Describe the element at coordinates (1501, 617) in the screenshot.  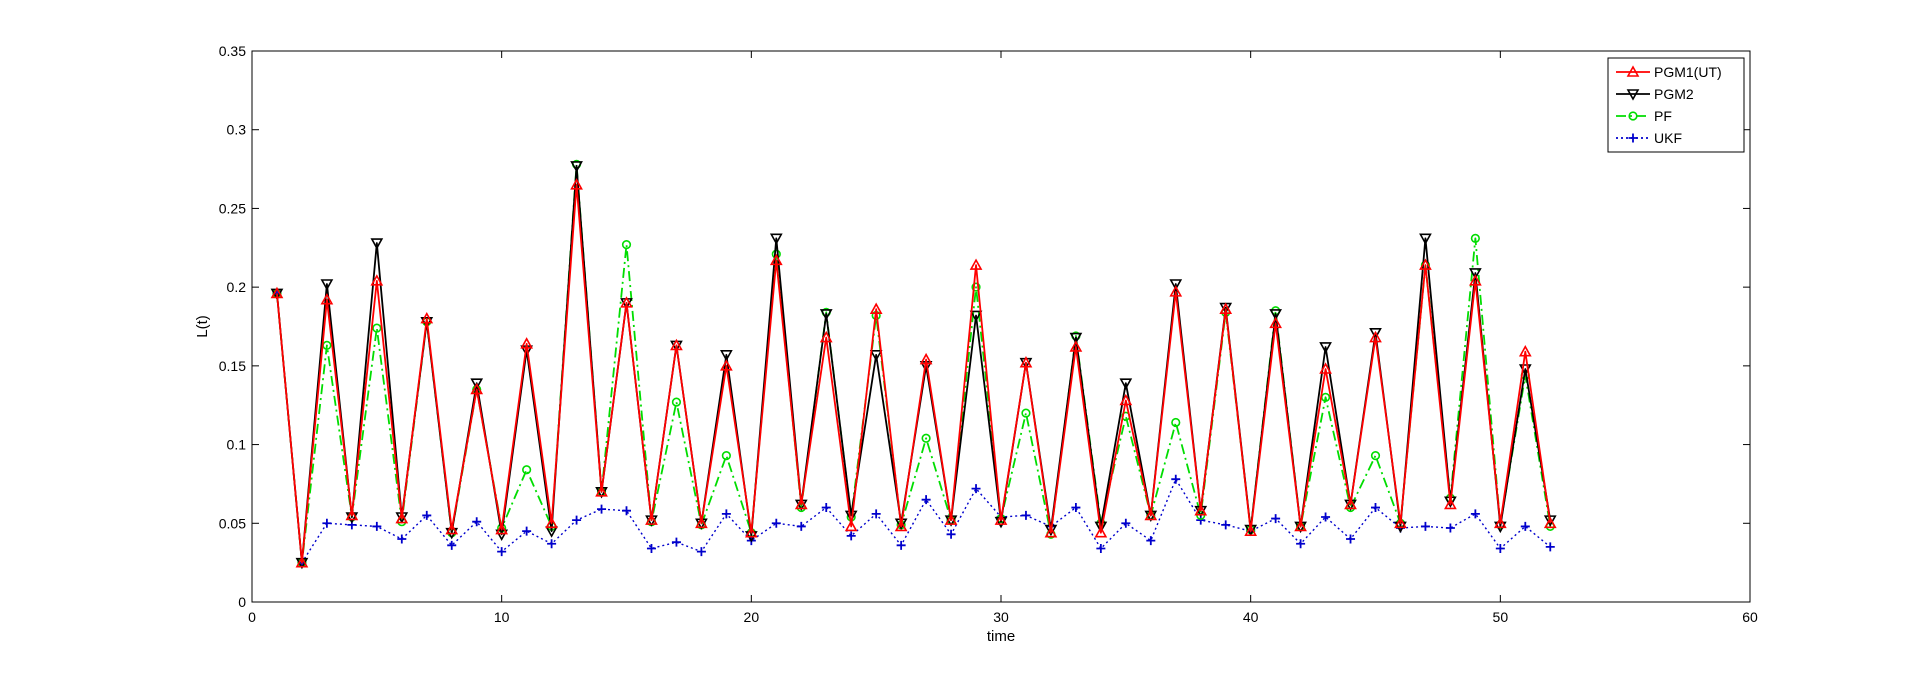
I see `x-tick-label: 50` at that location.